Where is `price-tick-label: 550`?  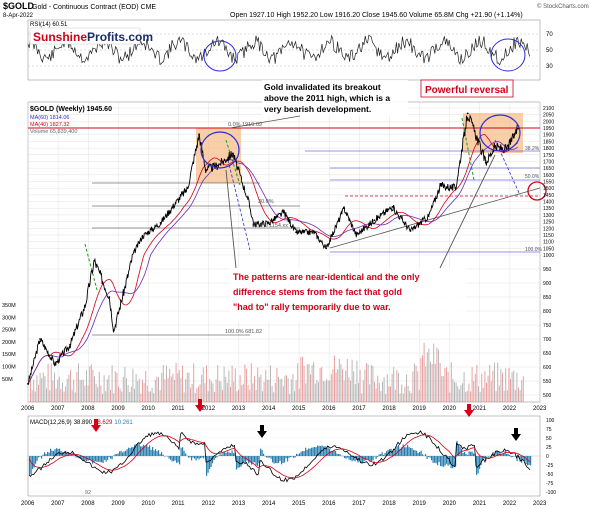
price-tick-label: 550 is located at coordinates (547, 382).